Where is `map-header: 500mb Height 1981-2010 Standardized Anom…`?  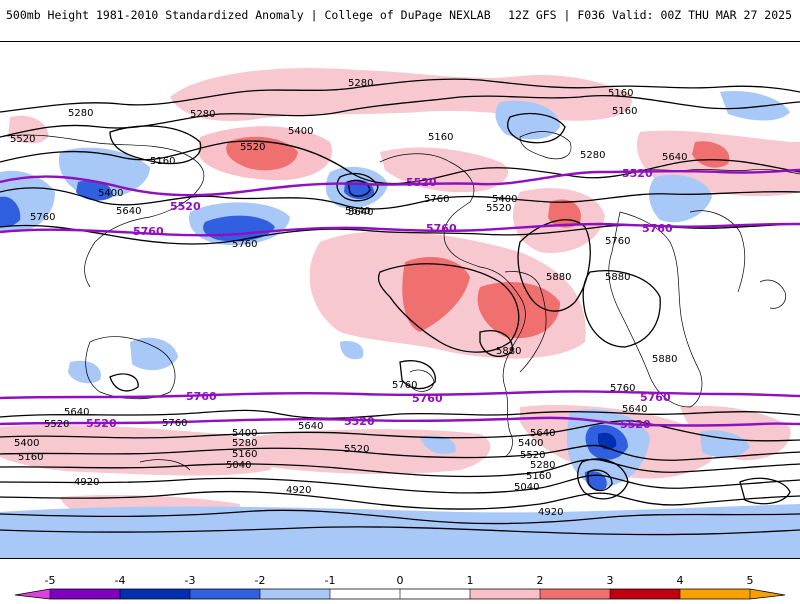
map-header: 500mb Height 1981-2010 Standardized Anom… is located at coordinates (400, 16).